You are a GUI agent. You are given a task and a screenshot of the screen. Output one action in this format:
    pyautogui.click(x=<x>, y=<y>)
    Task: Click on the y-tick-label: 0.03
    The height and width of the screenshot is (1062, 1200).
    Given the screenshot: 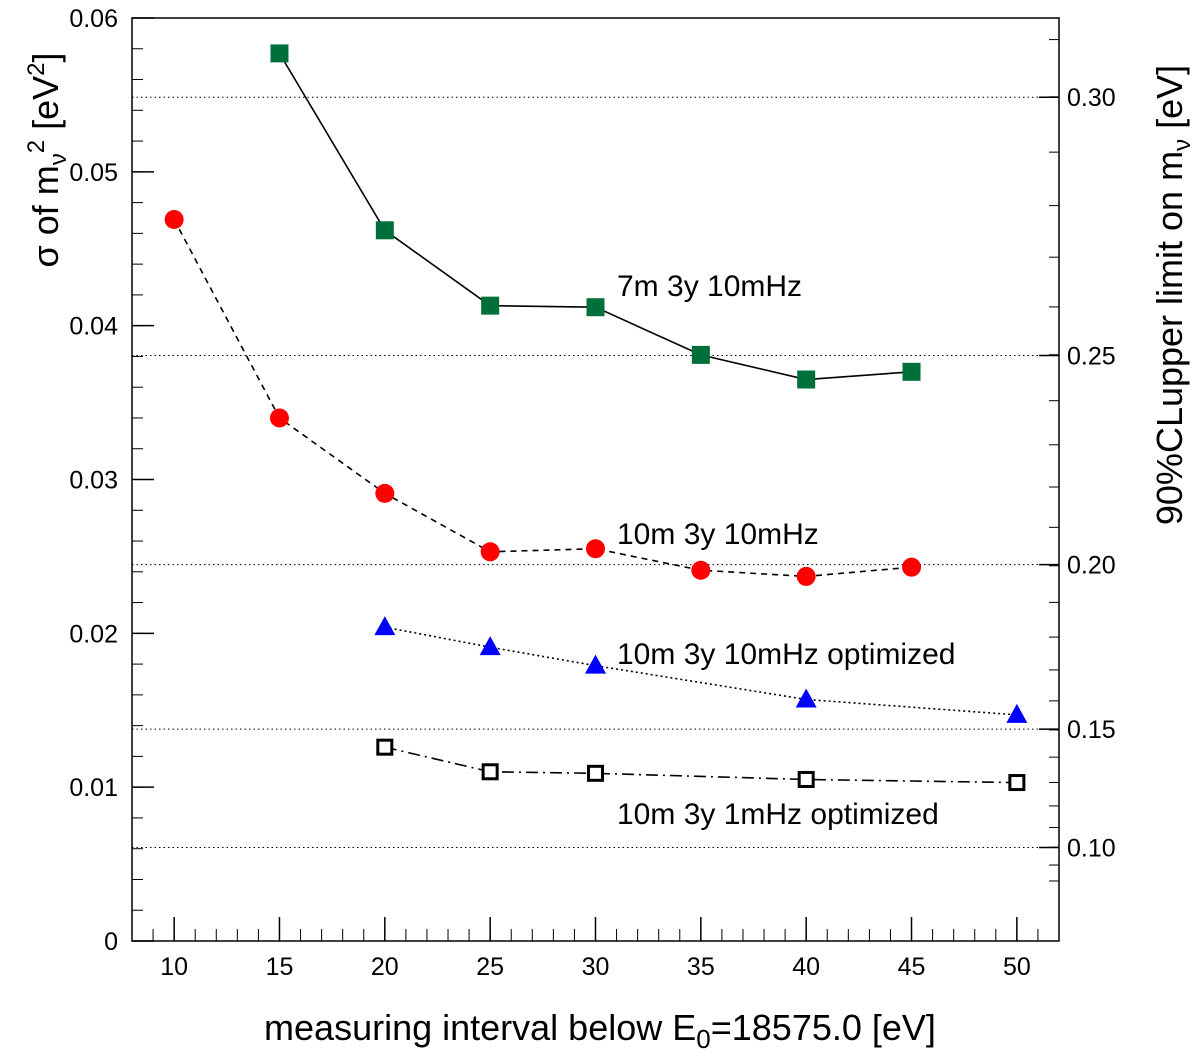 What is the action you would take?
    pyautogui.click(x=93, y=481)
    